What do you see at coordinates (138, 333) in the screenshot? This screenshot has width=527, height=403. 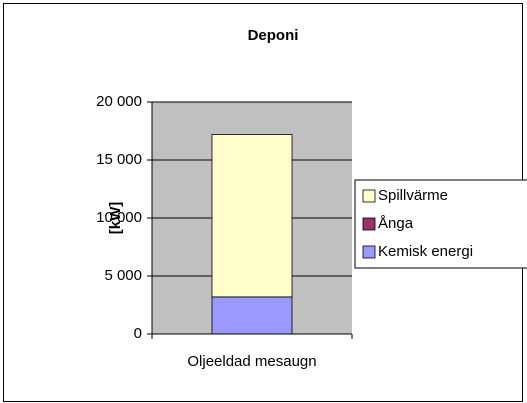 I see `y-tick-label: 0` at bounding box center [138, 333].